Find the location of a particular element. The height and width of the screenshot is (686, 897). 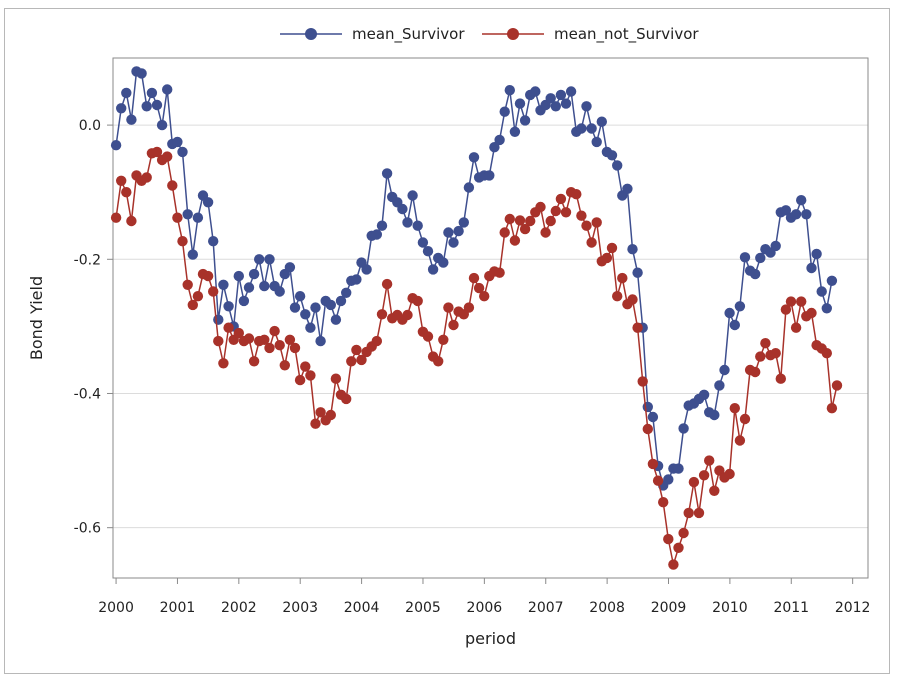

x-tick-label: 2012 is located at coordinates (853, 608).